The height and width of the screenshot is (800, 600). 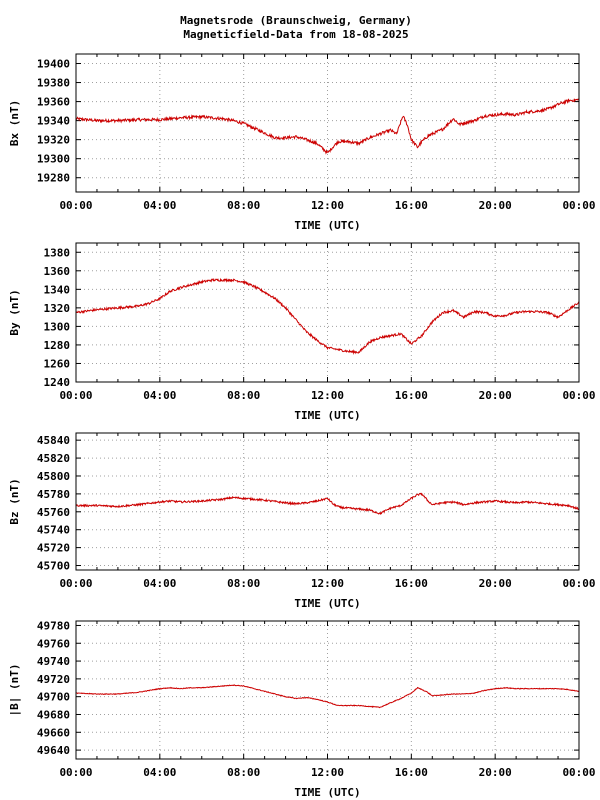 I want to click on y-tick-label: 19360, so click(x=53, y=102).